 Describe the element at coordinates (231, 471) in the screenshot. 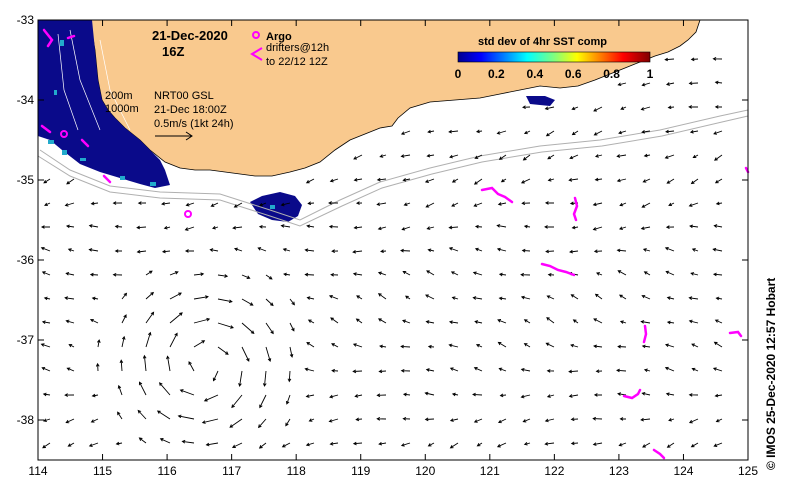

I see `x-tick-label: 117` at that location.